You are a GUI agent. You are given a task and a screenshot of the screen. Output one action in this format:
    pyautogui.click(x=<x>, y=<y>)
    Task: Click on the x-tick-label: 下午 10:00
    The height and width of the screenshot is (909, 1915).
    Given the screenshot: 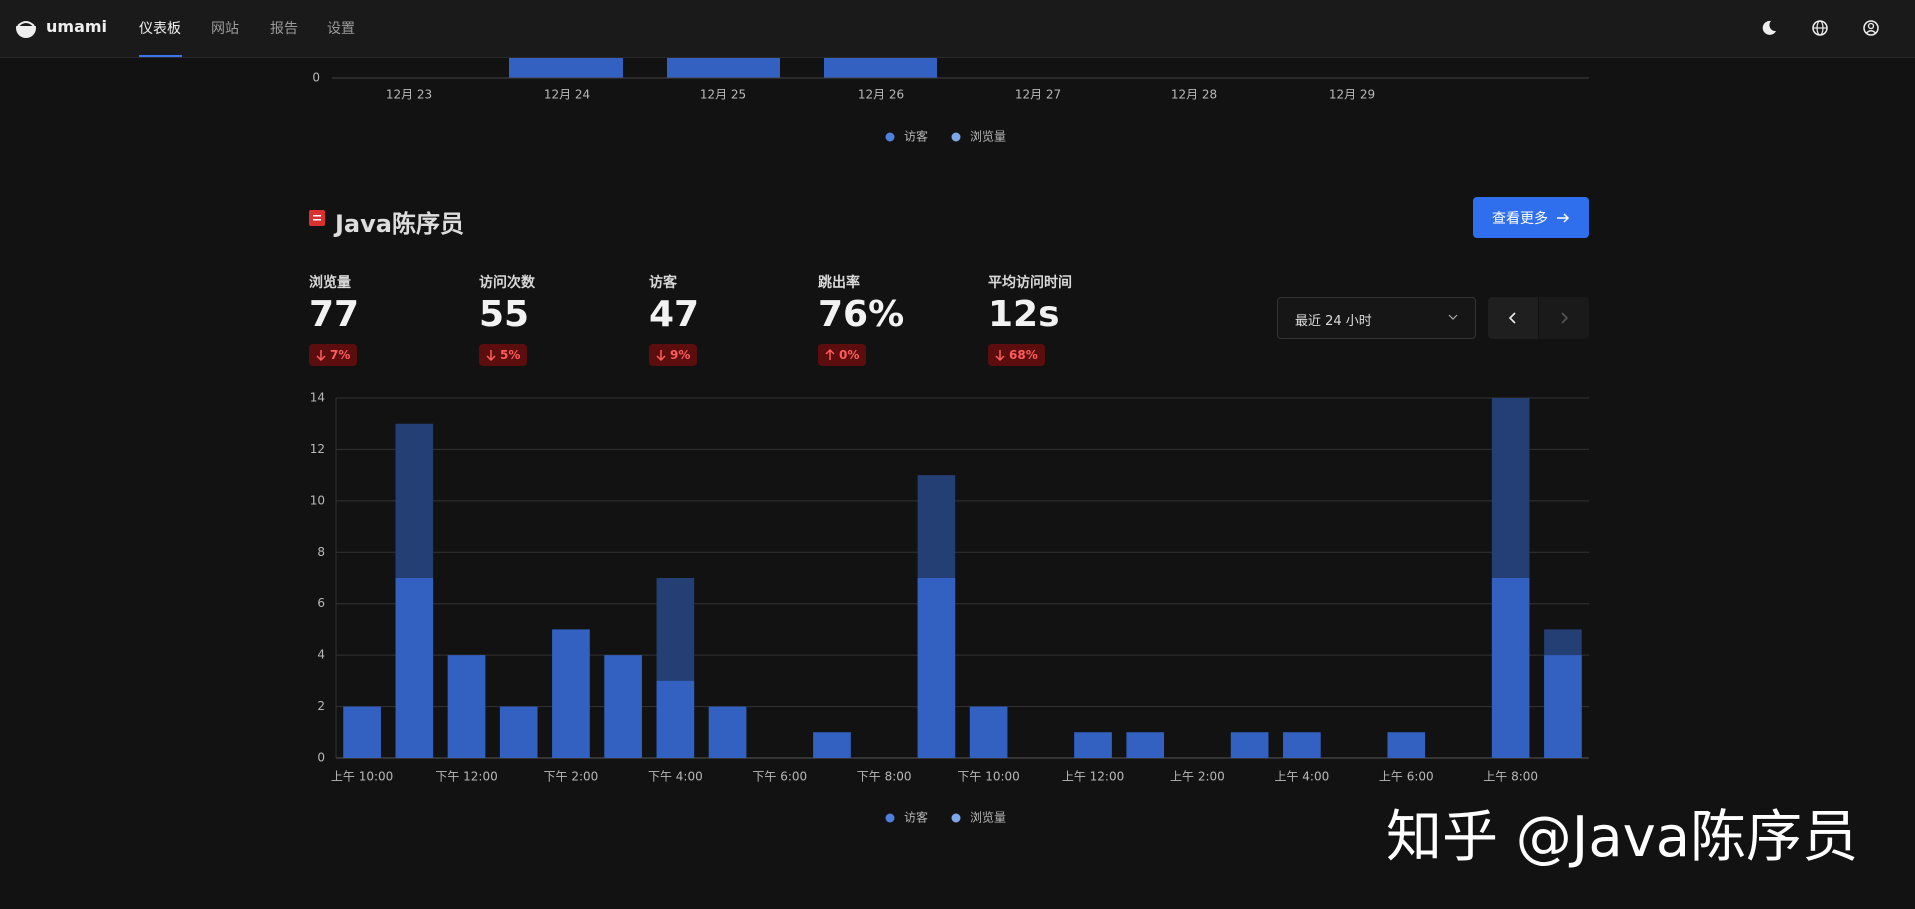 What is the action you would take?
    pyautogui.click(x=988, y=777)
    